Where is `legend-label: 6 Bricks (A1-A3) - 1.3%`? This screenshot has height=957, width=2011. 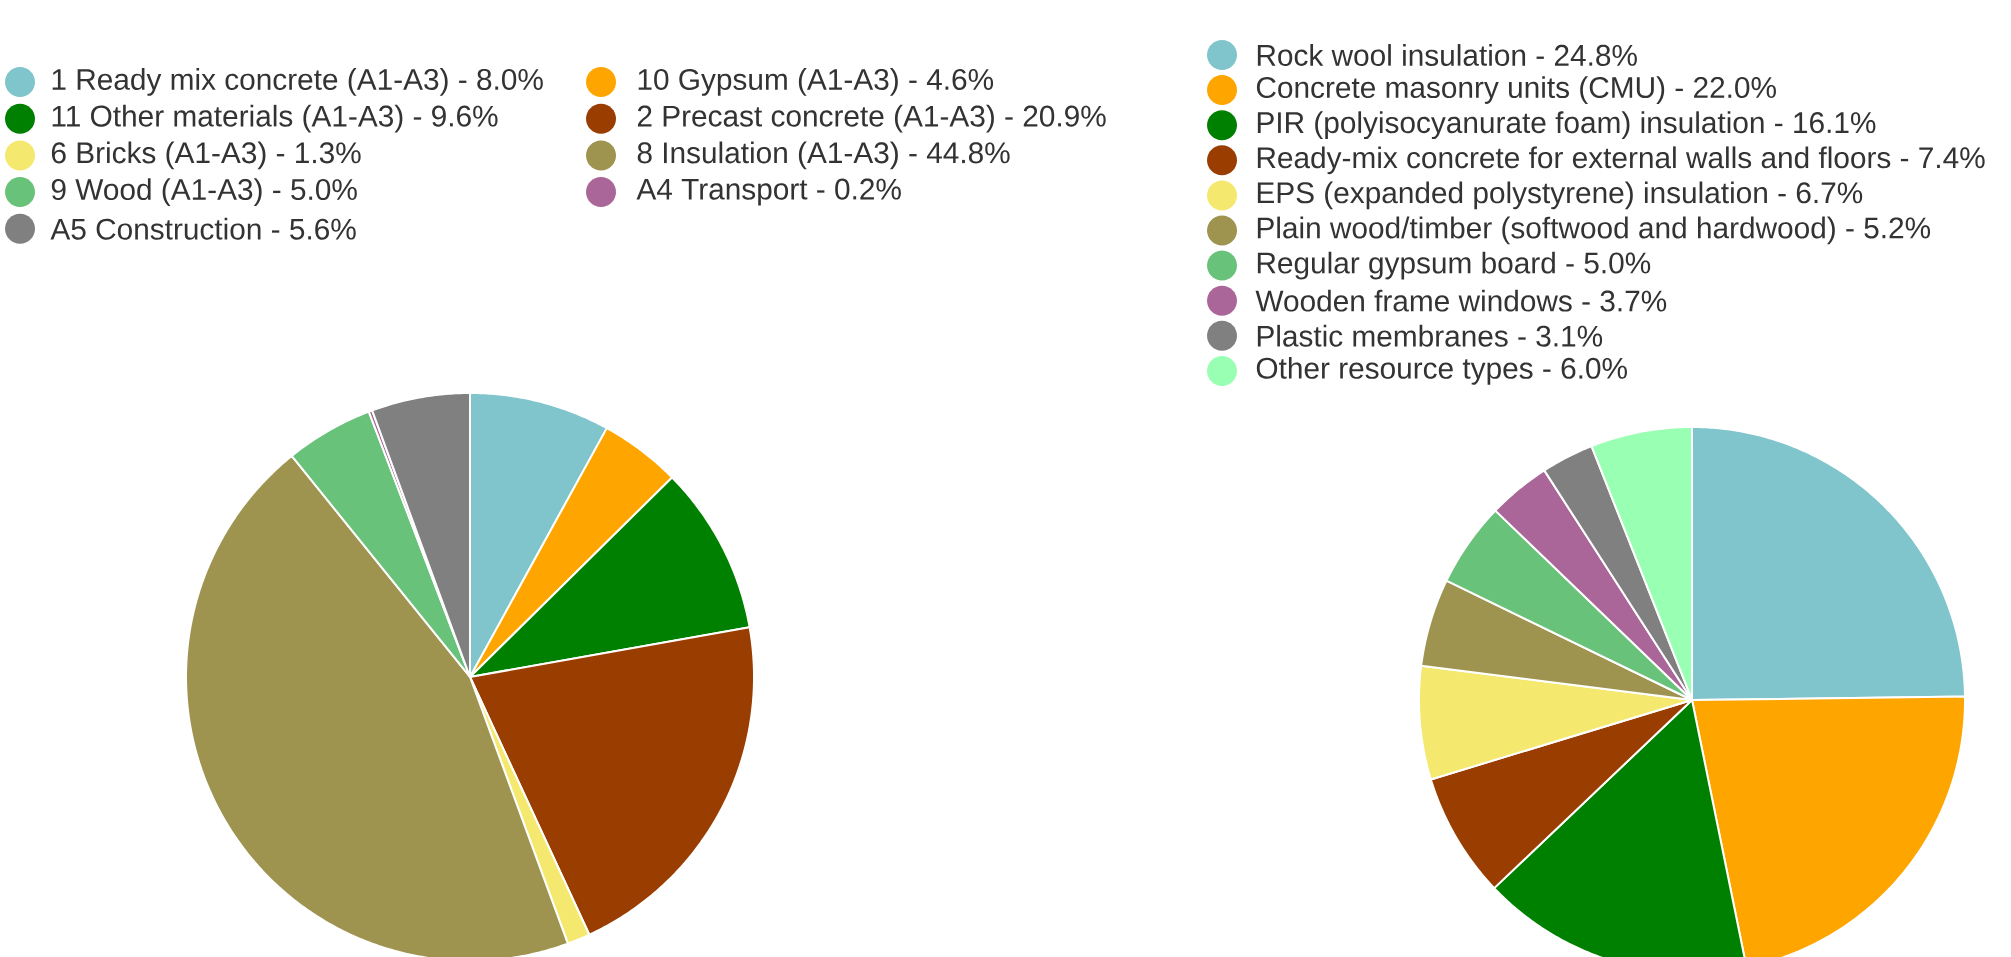 legend-label: 6 Bricks (A1-A3) - 1.3% is located at coordinates (206, 155).